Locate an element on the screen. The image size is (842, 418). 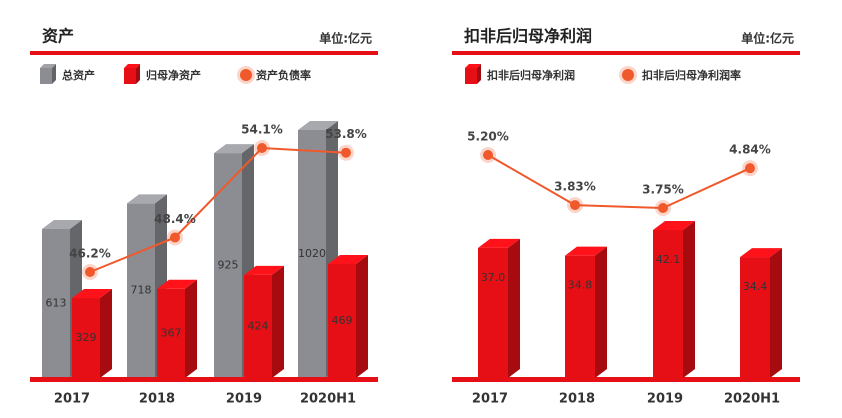
legend-label: 资产负债率 is located at coordinates (283, 75).